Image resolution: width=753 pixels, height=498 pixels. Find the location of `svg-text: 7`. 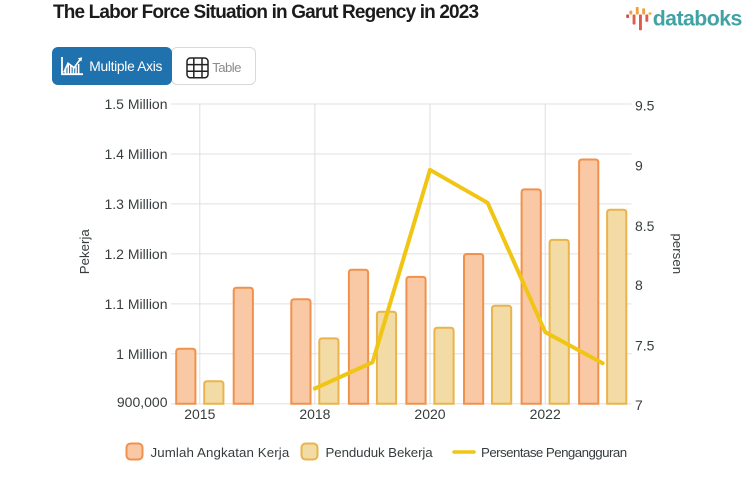

svg-text: 7 is located at coordinates (639, 405).